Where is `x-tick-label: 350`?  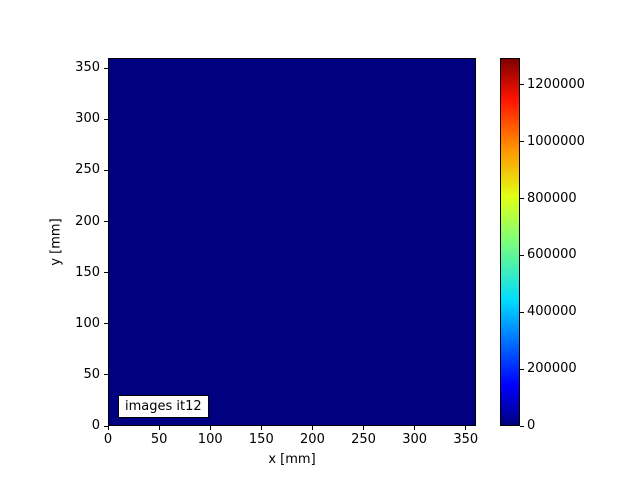 x-tick-label: 350 is located at coordinates (466, 439).